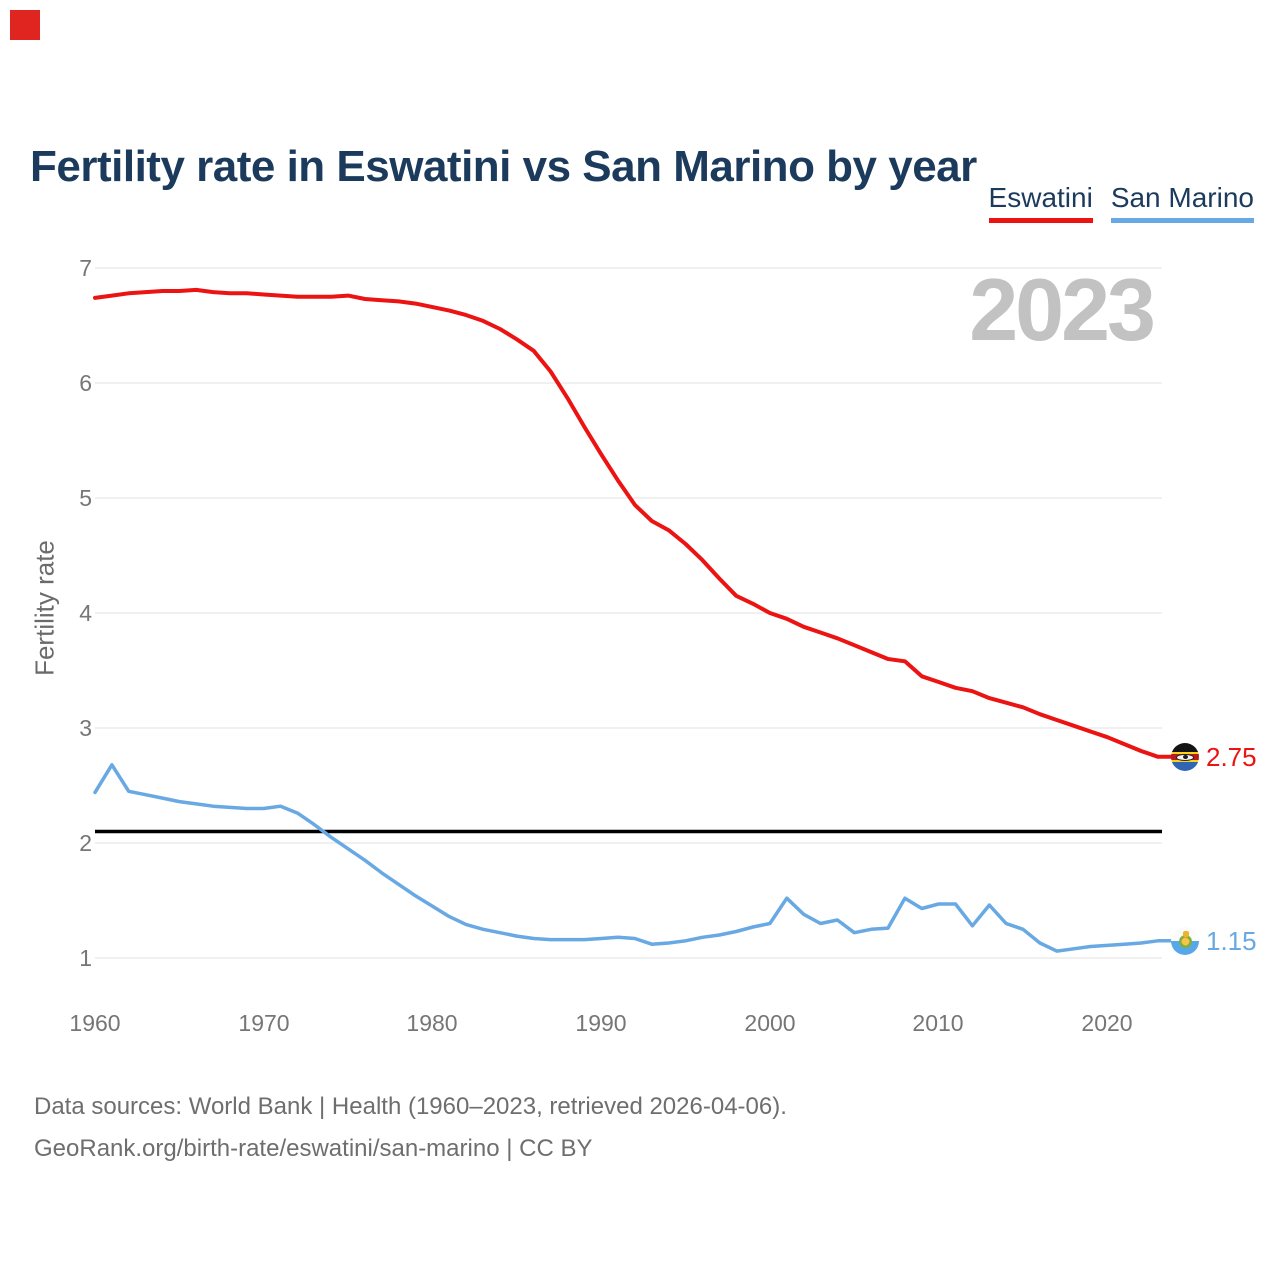  Describe the element at coordinates (1231, 757) in the screenshot. I see `eswatini-end-value: 2.75` at that location.